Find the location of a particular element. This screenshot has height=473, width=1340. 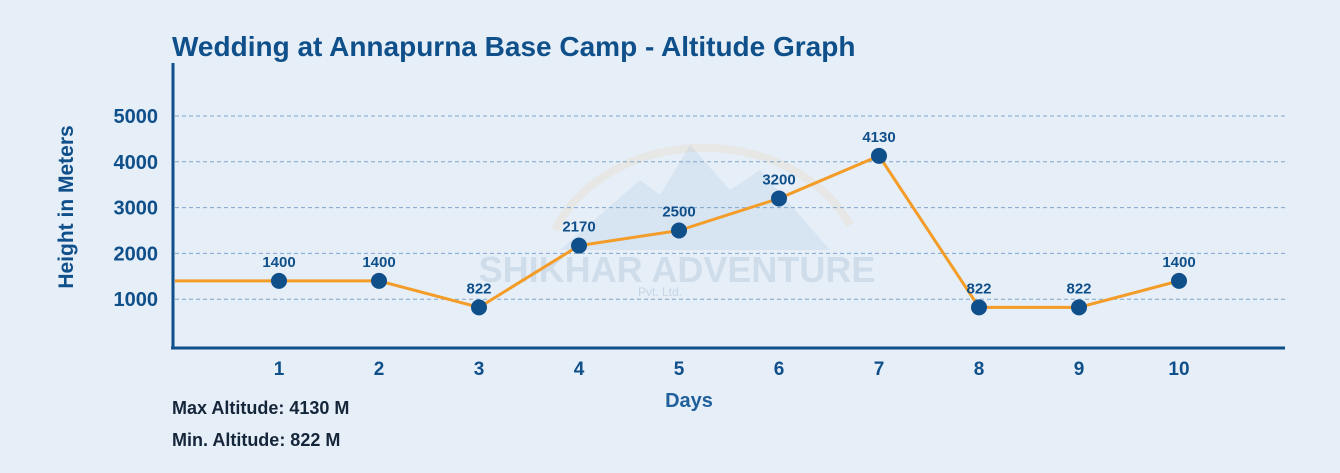

data-label-day-7: 4130 is located at coordinates (878, 137).